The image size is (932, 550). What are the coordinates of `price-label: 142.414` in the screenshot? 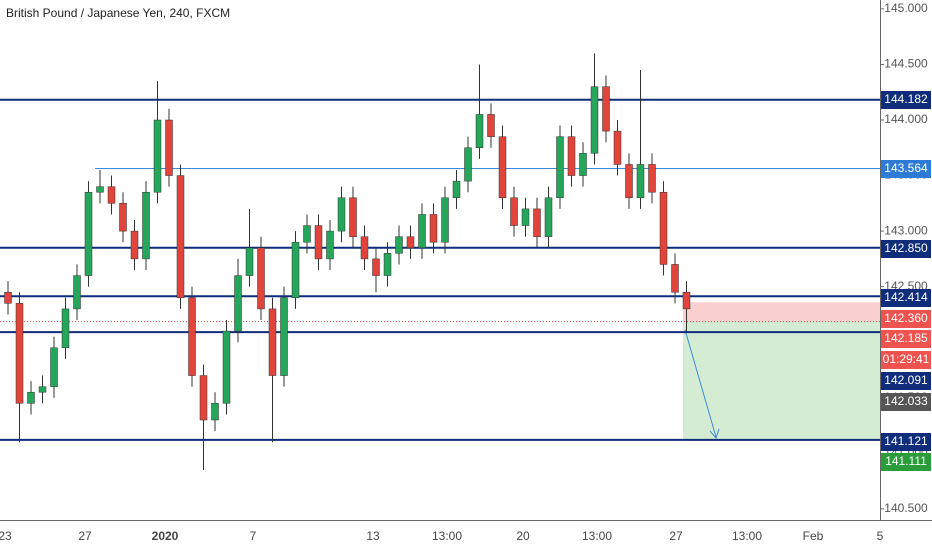 It's located at (906, 297).